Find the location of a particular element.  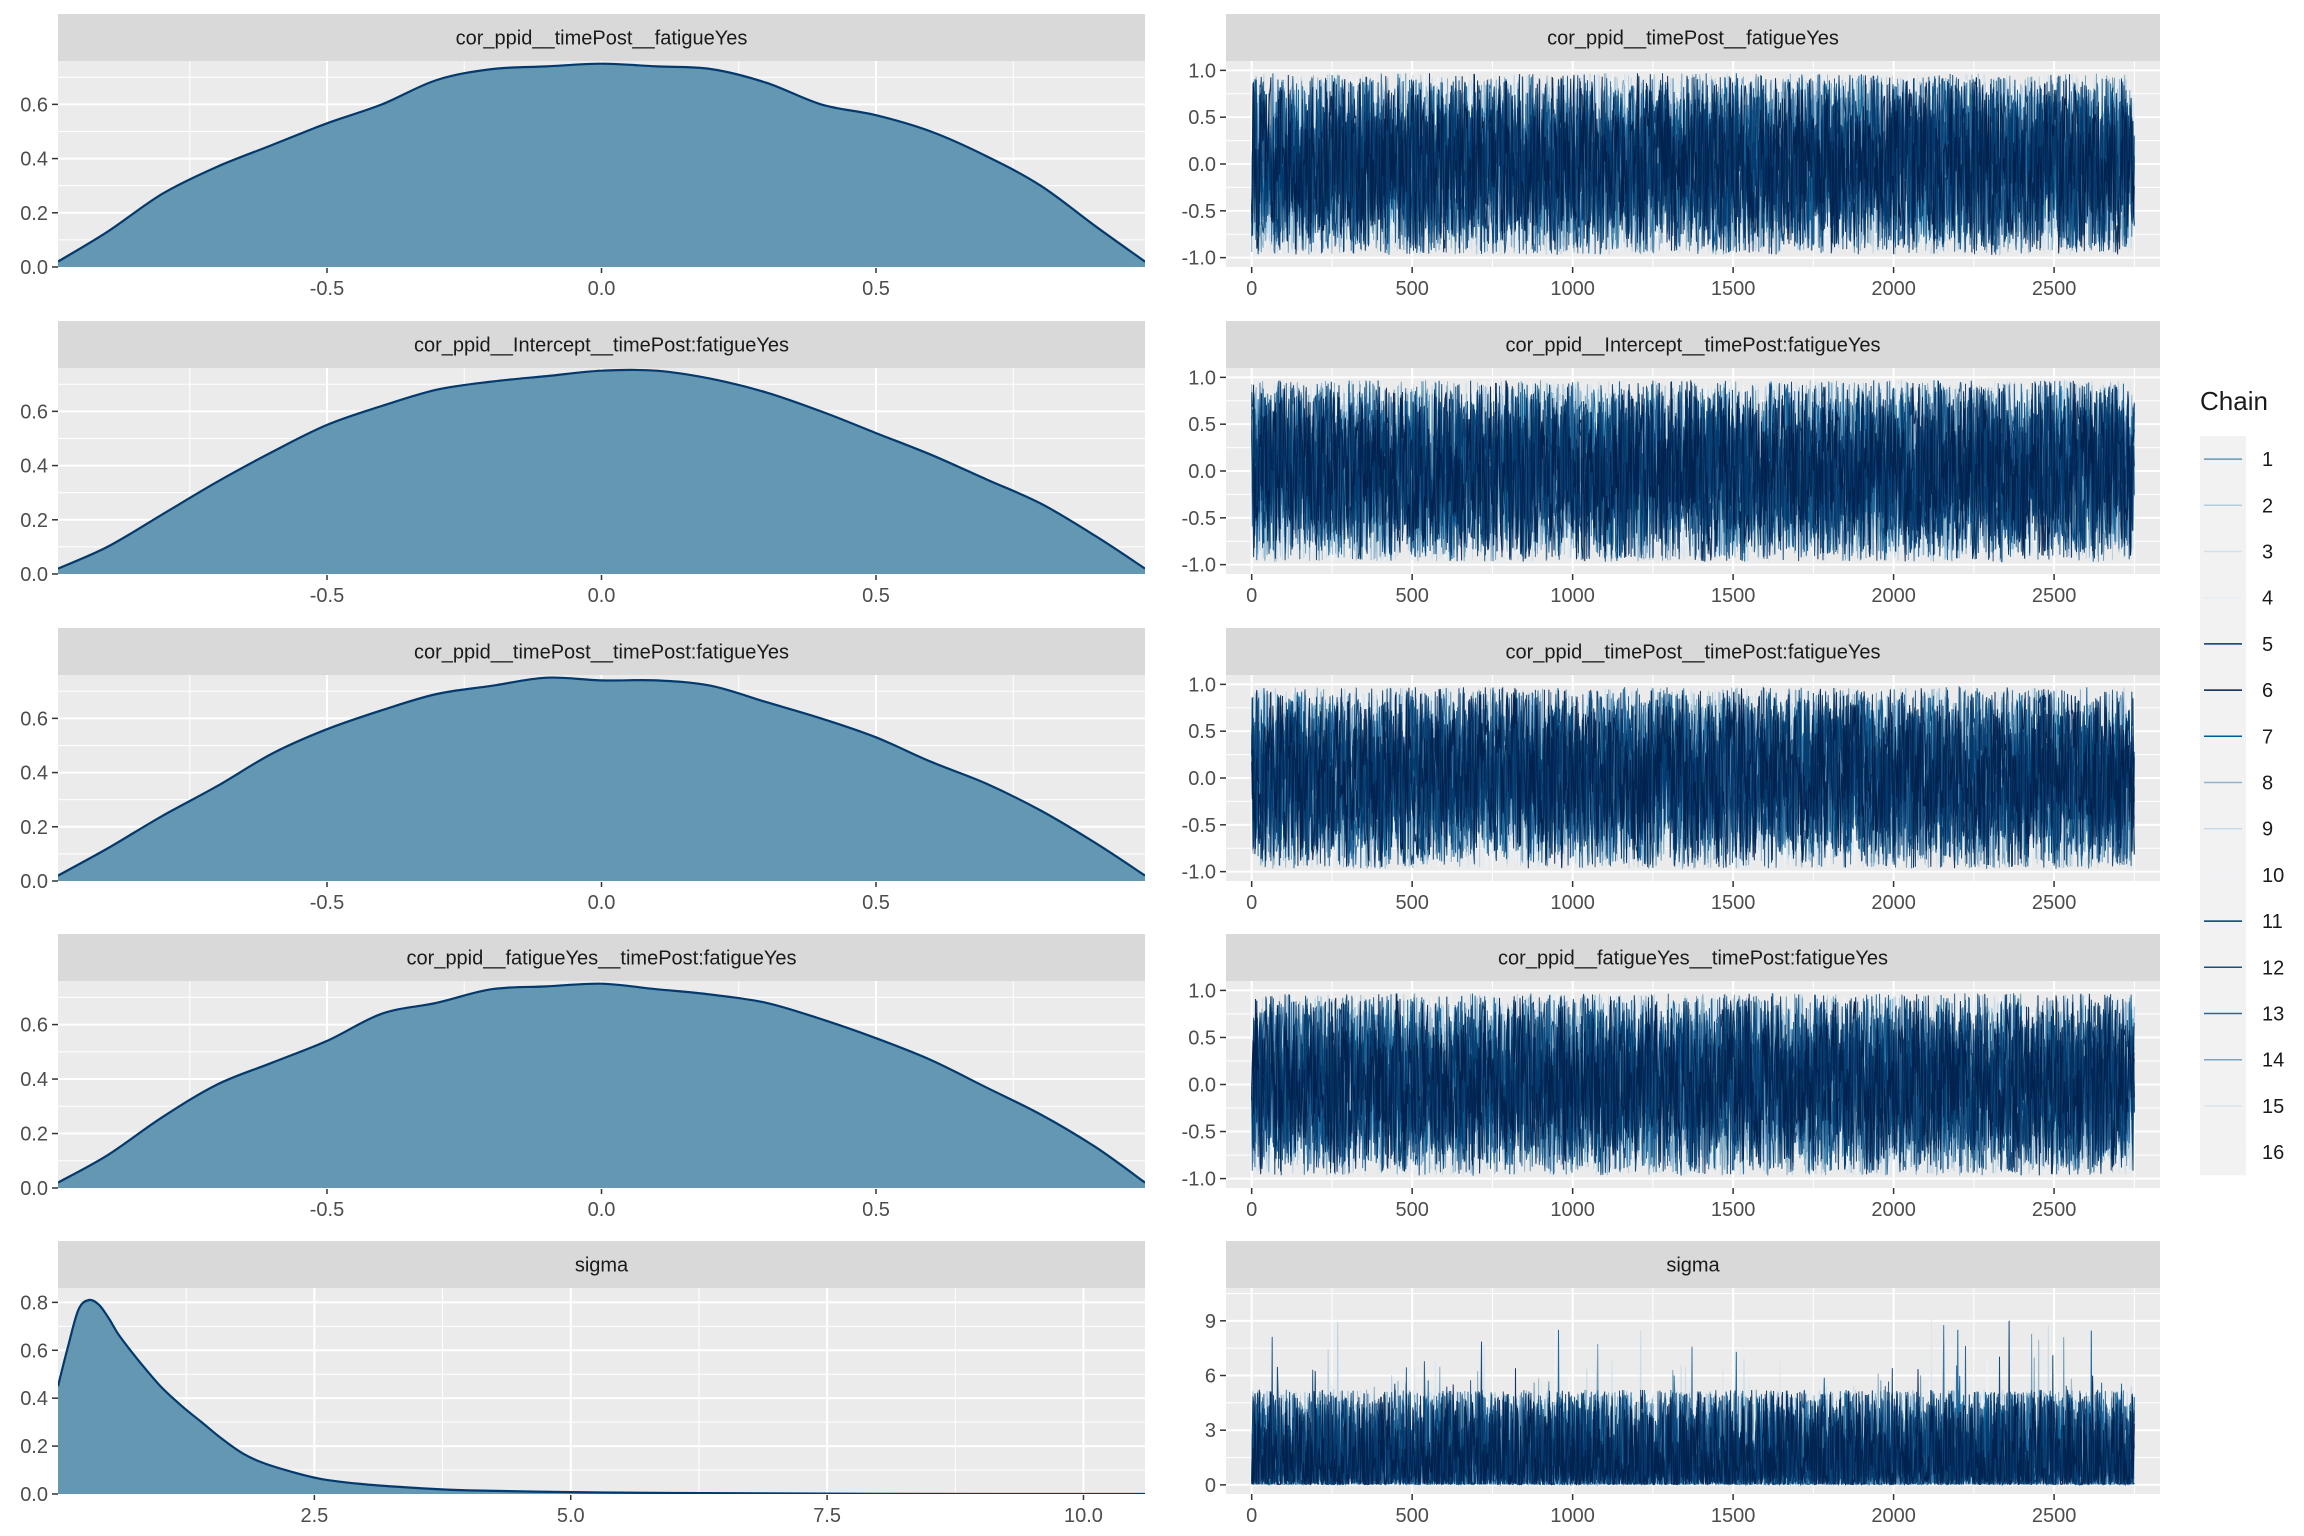

panel-title: cor_ppid__timePost__fatigueYes is located at coordinates (602, 39).